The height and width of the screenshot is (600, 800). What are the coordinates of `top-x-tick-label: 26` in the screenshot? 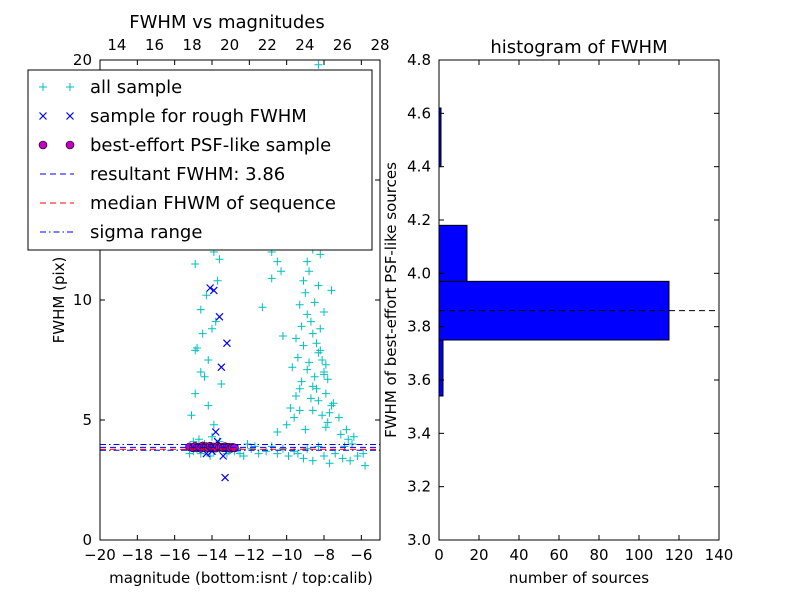 It's located at (342, 45).